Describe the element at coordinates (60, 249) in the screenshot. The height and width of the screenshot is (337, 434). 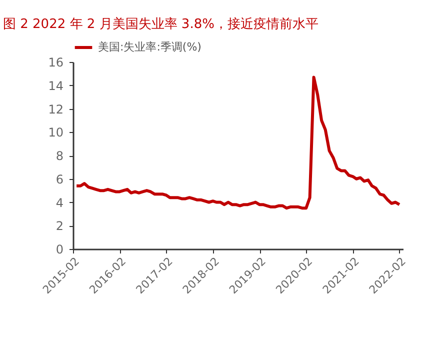
I see `y-tick-label: 0` at that location.